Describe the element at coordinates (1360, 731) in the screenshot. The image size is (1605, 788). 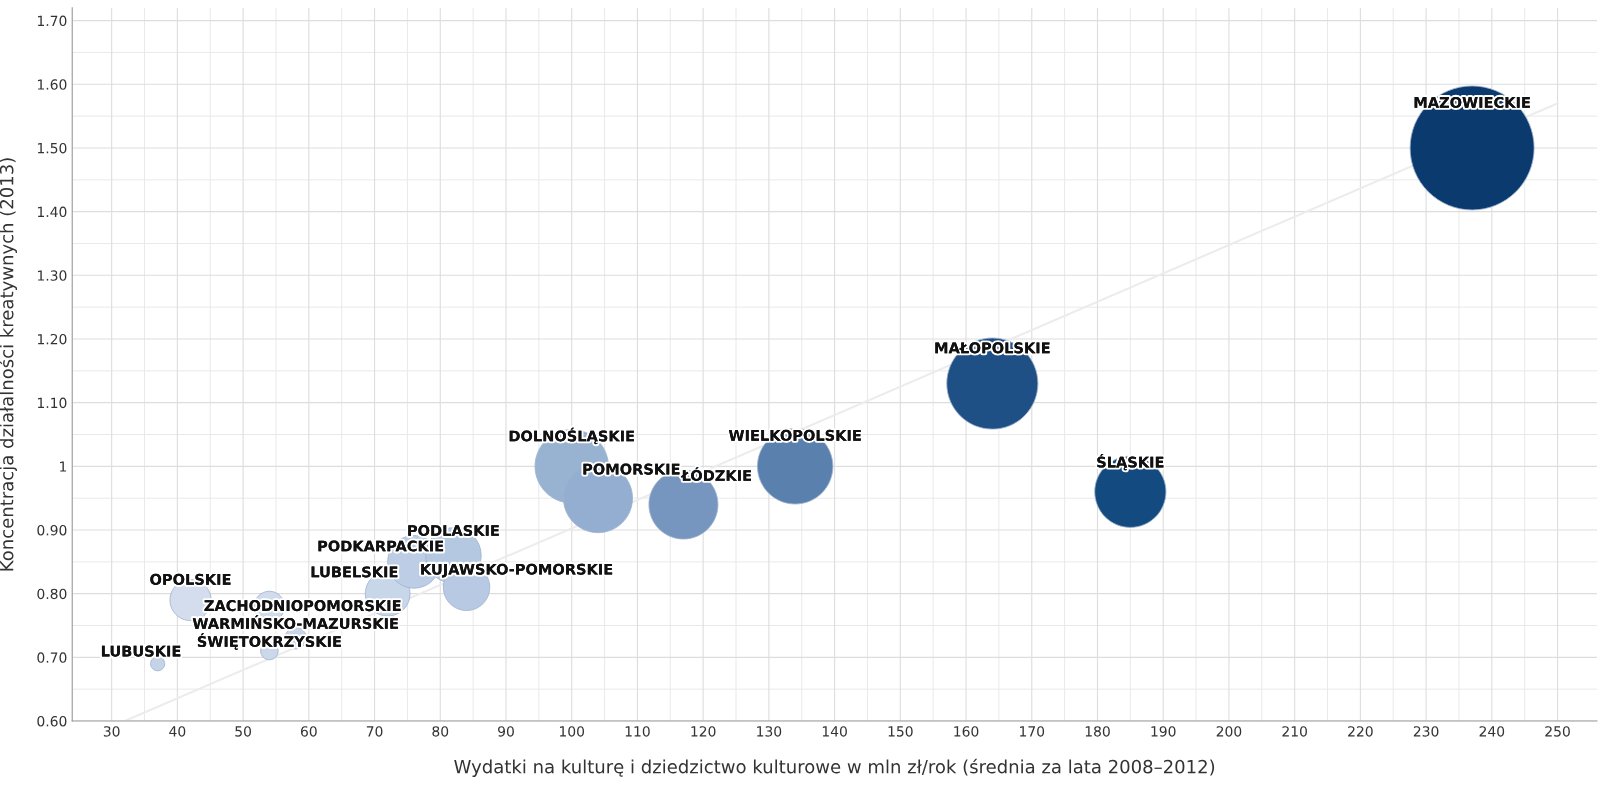
I see `x-tick-label: 220` at that location.